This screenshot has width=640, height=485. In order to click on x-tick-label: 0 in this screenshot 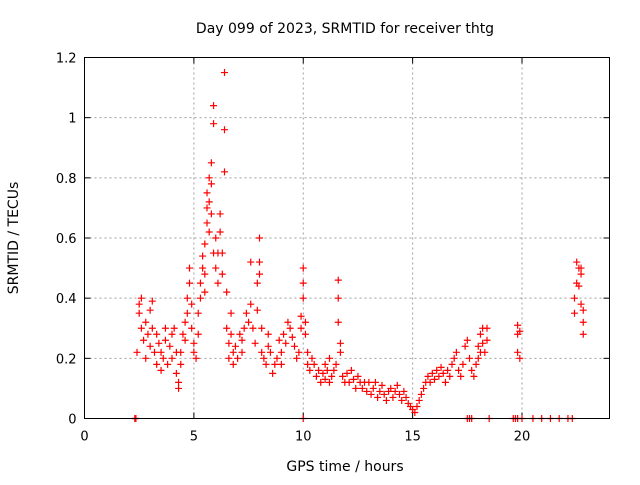, I will do `click(84, 437)`.